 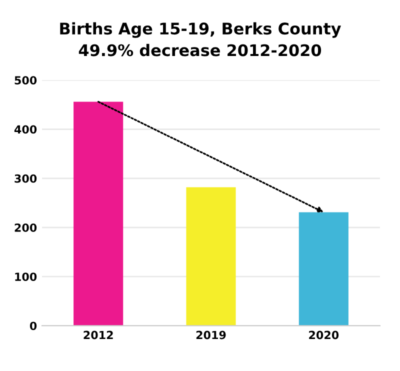 What do you see at coordinates (33, 326) in the screenshot?
I see `y-tick-label: 0` at bounding box center [33, 326].